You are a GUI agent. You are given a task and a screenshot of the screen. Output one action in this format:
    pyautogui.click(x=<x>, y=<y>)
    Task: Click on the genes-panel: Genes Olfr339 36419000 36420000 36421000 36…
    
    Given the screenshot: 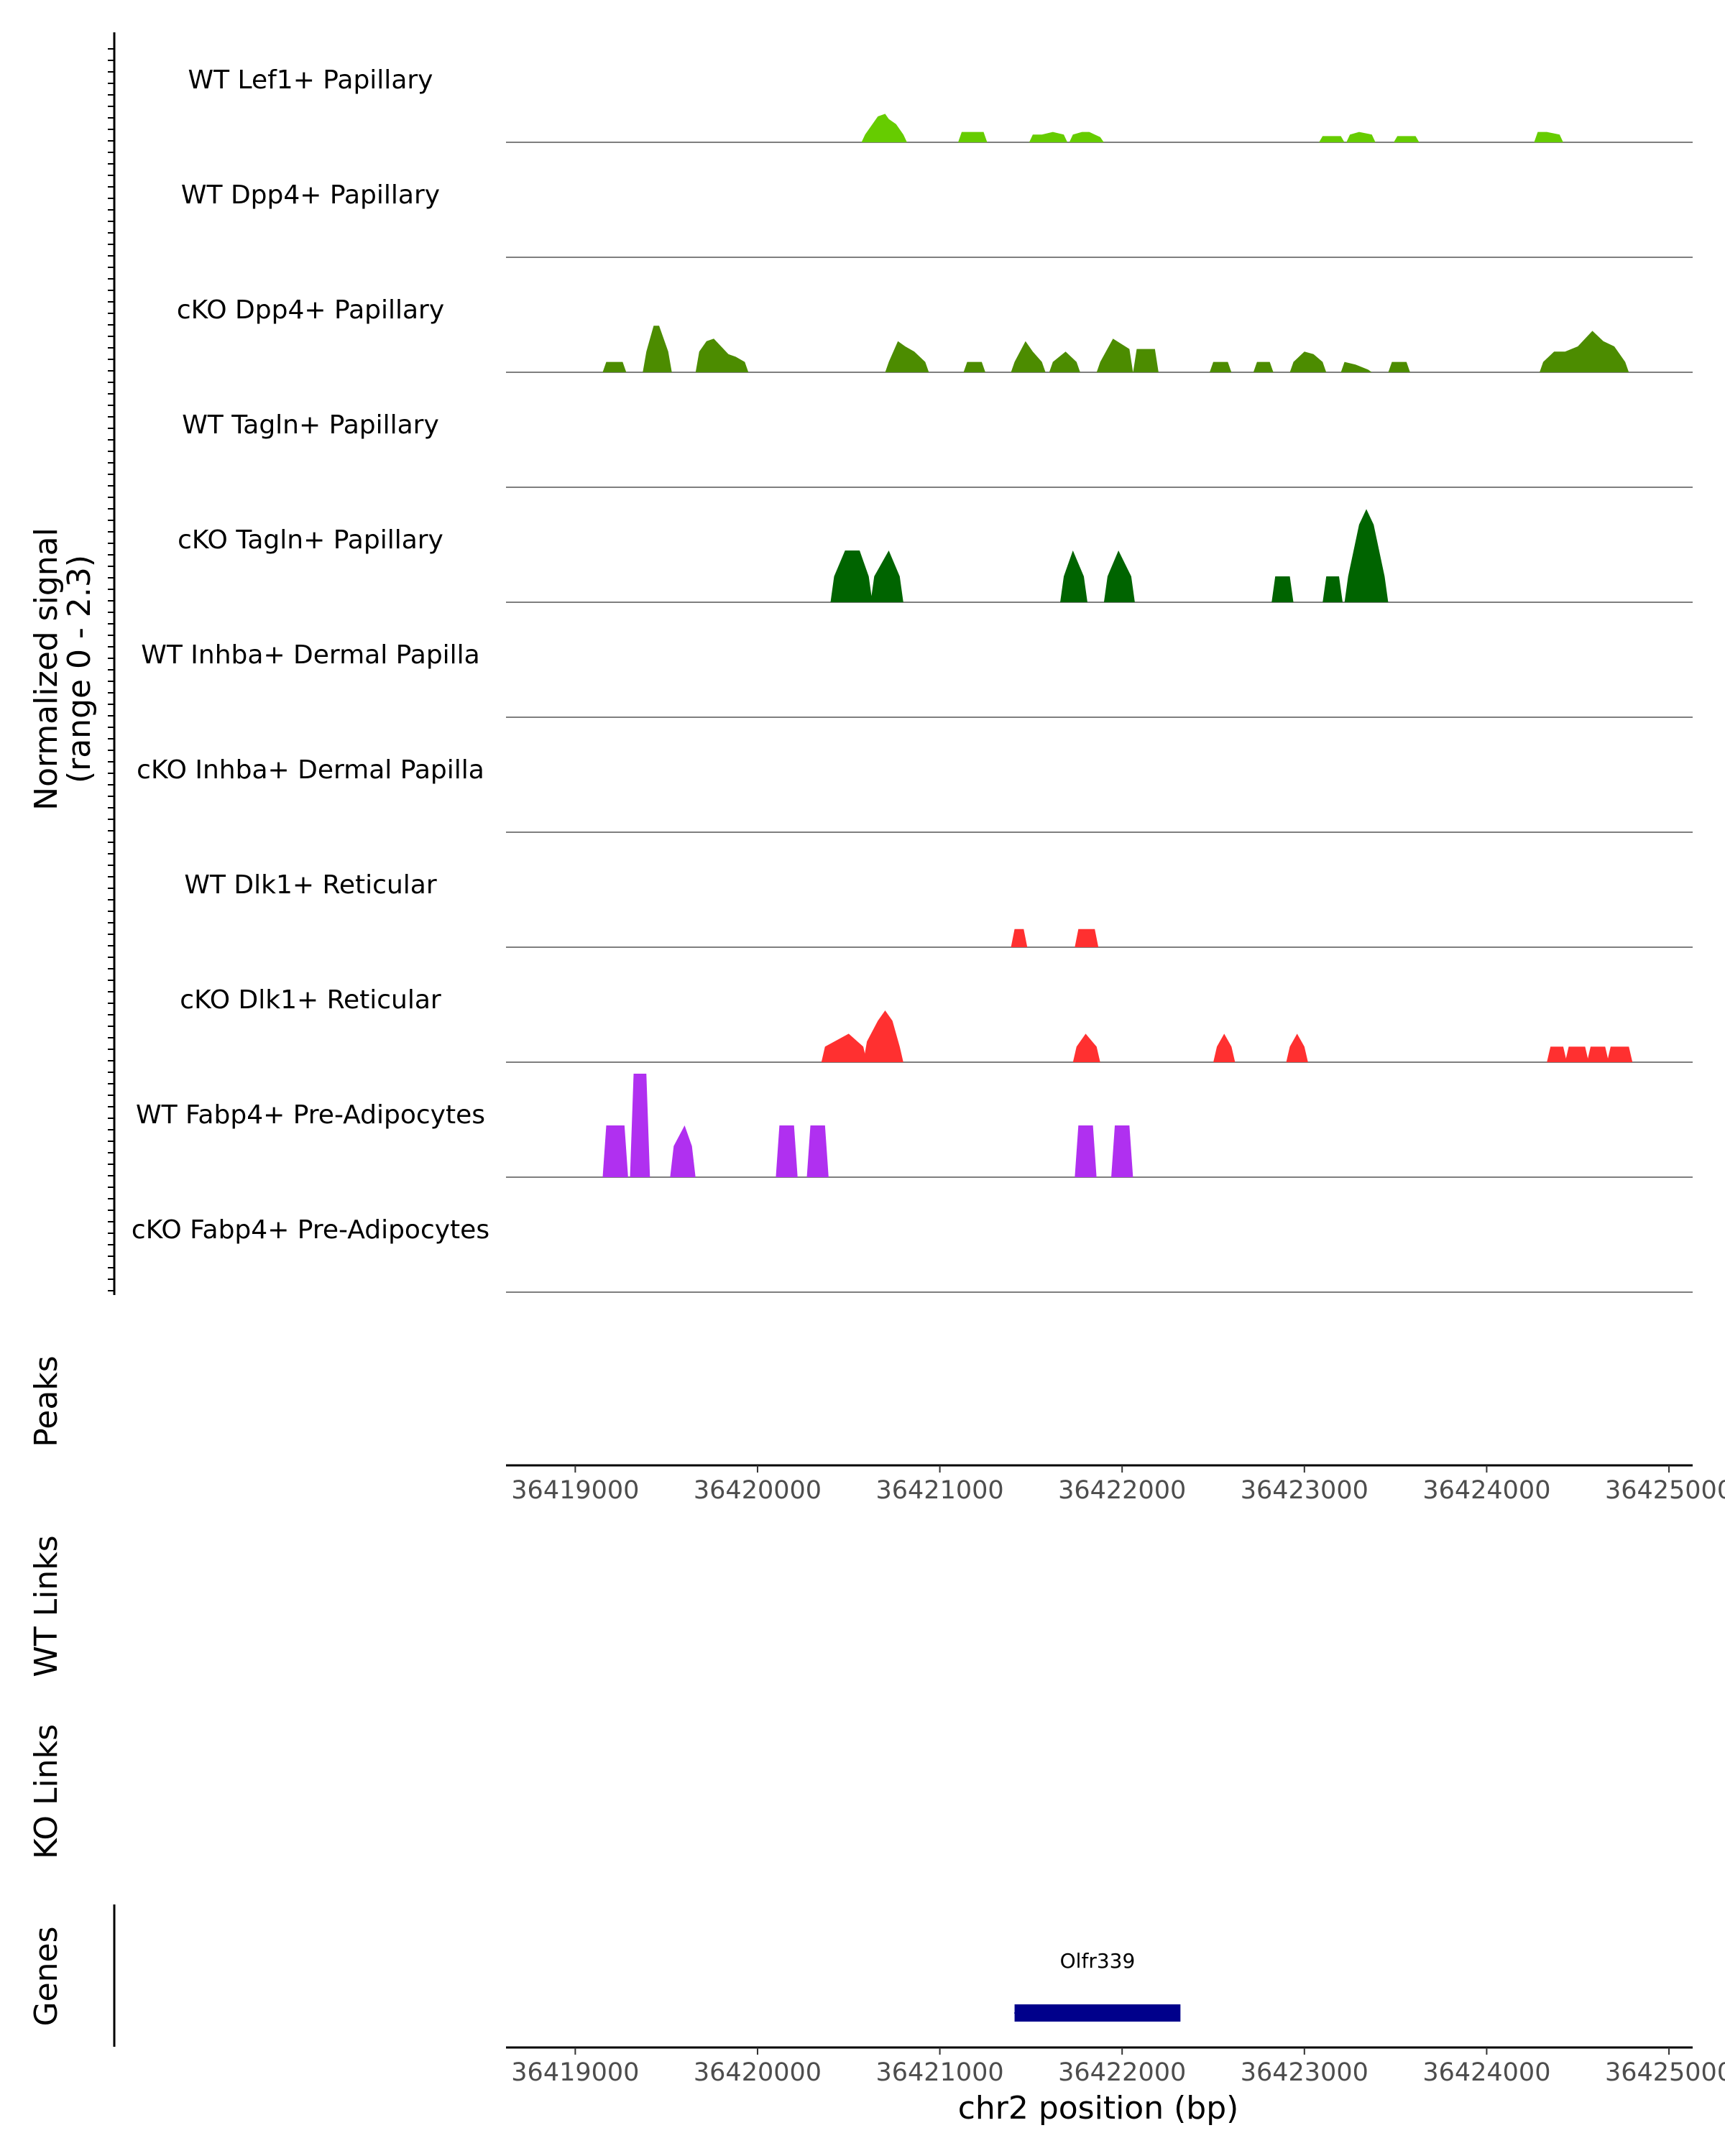 What is the action you would take?
    pyautogui.click(x=876, y=2016)
    